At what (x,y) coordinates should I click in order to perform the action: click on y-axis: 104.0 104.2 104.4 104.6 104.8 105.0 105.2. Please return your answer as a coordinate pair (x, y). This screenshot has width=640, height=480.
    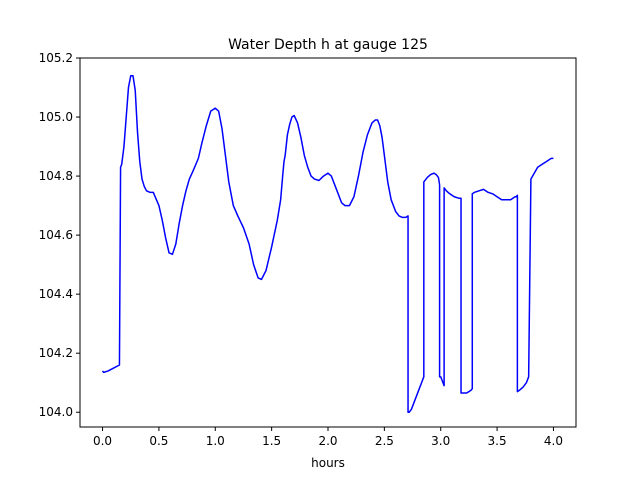
    Looking at the image, I should click on (59, 235).